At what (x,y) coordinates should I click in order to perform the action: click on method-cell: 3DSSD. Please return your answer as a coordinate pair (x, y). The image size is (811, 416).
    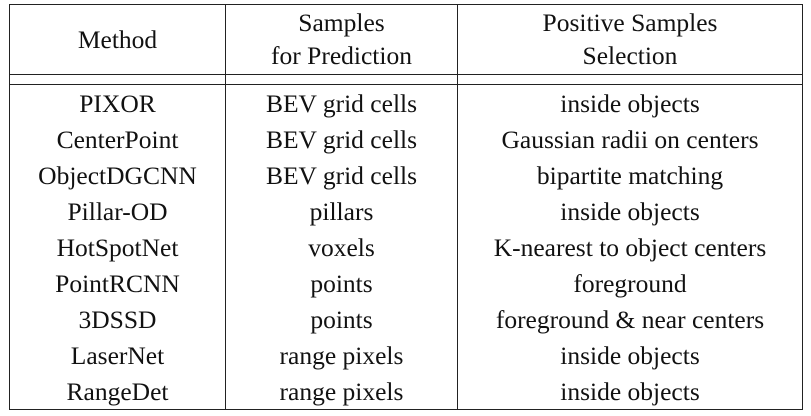
    Looking at the image, I should click on (117, 319).